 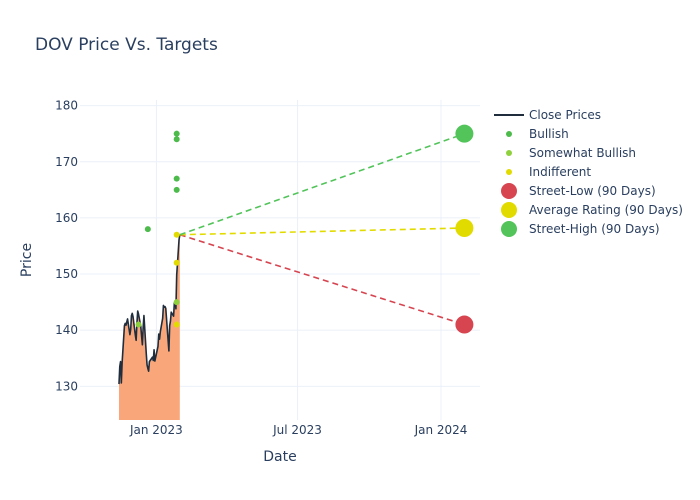 What do you see at coordinates (322, 279) in the screenshot?
I see `target-line-street-low-days` at bounding box center [322, 279].